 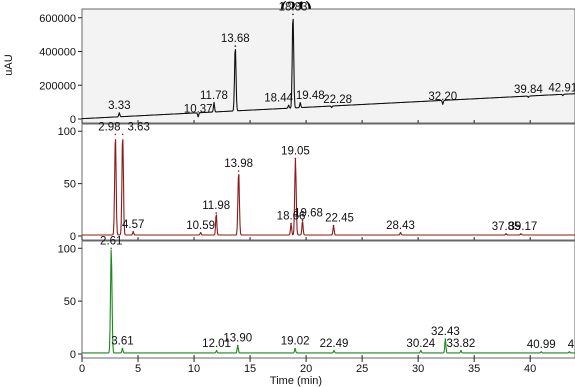 I want to click on peak-label: 3.33, so click(x=119, y=106).